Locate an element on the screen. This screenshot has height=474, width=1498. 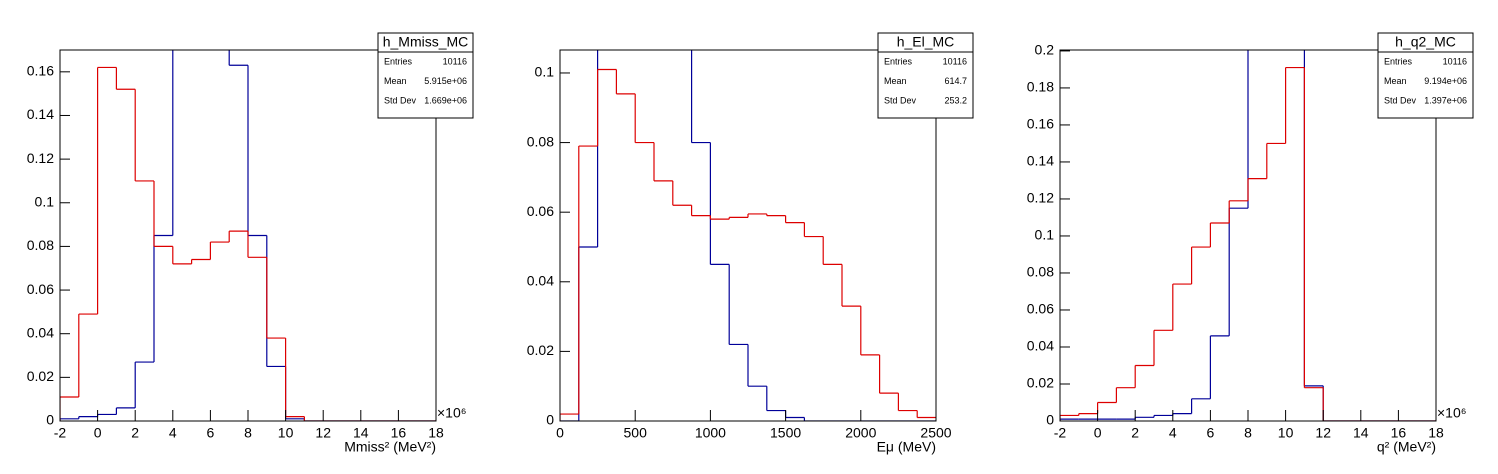
stats-value: 614.7 is located at coordinates (955, 81).